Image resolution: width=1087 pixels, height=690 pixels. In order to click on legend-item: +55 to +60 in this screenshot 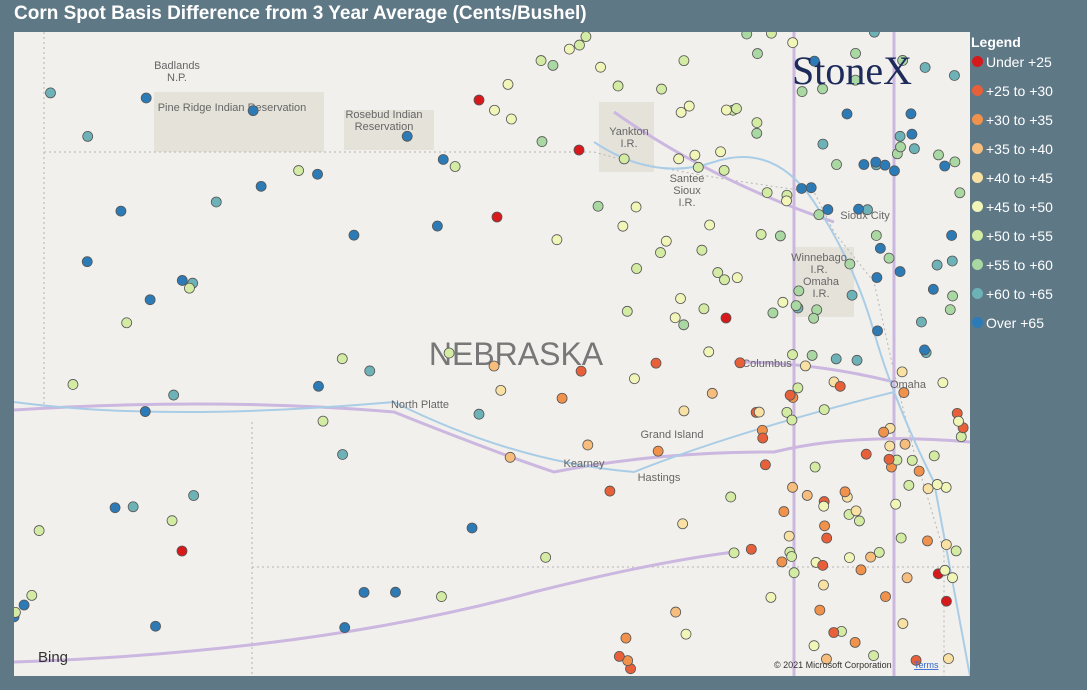, I will do `click(1012, 271)`.